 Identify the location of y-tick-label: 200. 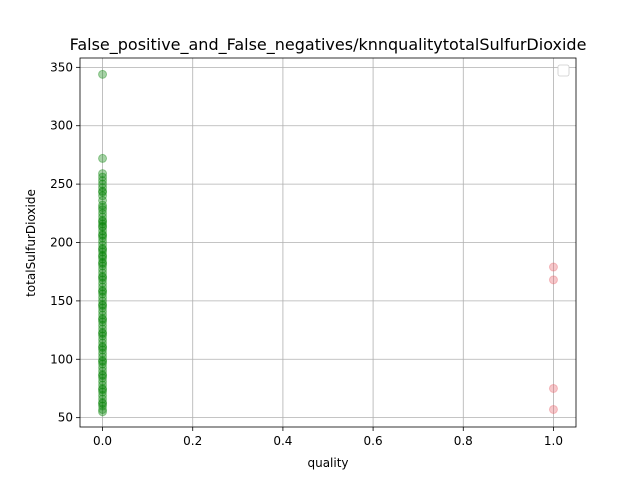
(61, 243).